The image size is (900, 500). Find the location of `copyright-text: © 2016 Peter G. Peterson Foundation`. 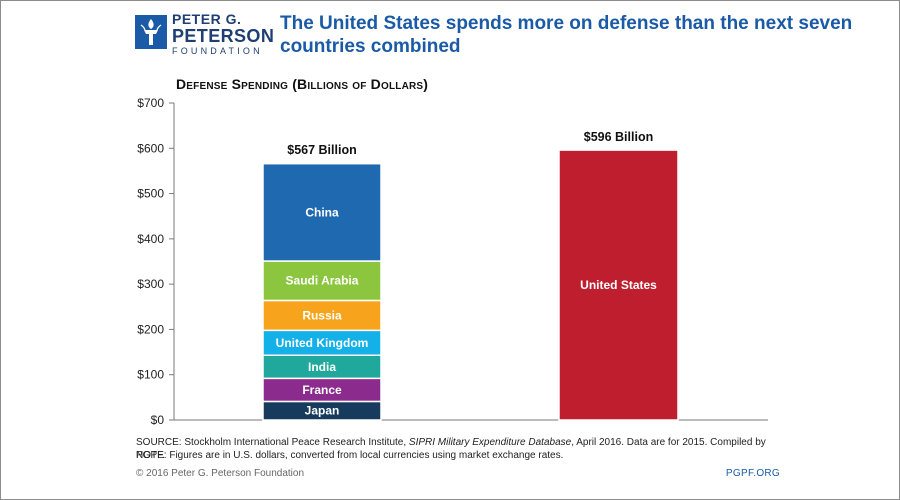

copyright-text: © 2016 Peter G. Peterson Foundation is located at coordinates (220, 473).